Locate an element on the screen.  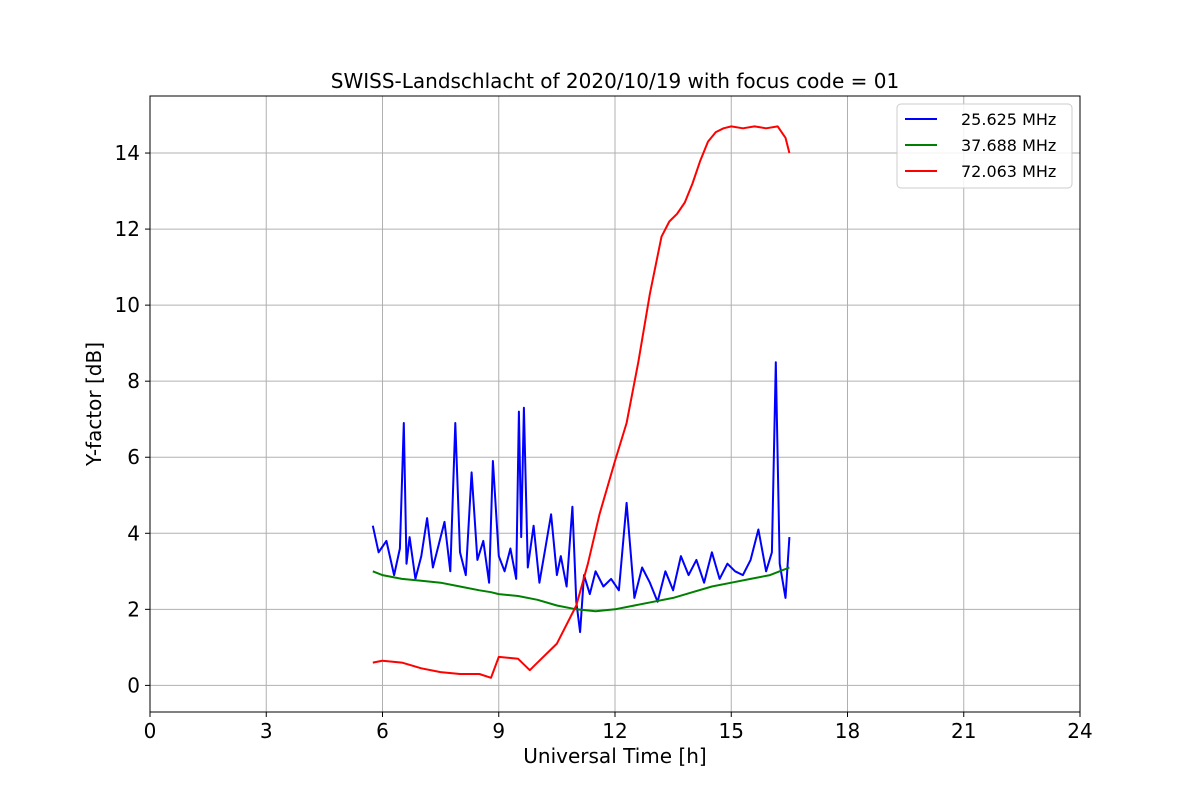
y-tick-label: 2 is located at coordinates (133, 609).